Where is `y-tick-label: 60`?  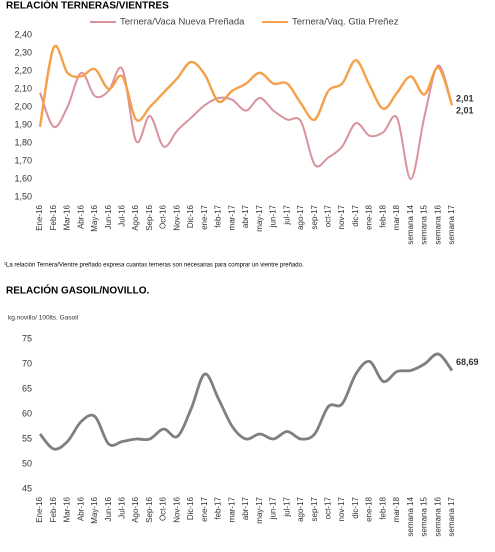
y-tick-label: 60 is located at coordinates (27, 413).